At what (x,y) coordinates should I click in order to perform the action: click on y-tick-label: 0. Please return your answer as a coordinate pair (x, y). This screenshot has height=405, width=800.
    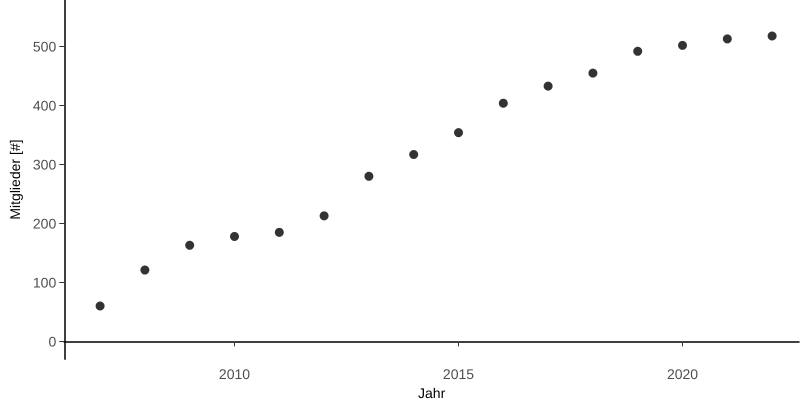
    Looking at the image, I should click on (52, 341).